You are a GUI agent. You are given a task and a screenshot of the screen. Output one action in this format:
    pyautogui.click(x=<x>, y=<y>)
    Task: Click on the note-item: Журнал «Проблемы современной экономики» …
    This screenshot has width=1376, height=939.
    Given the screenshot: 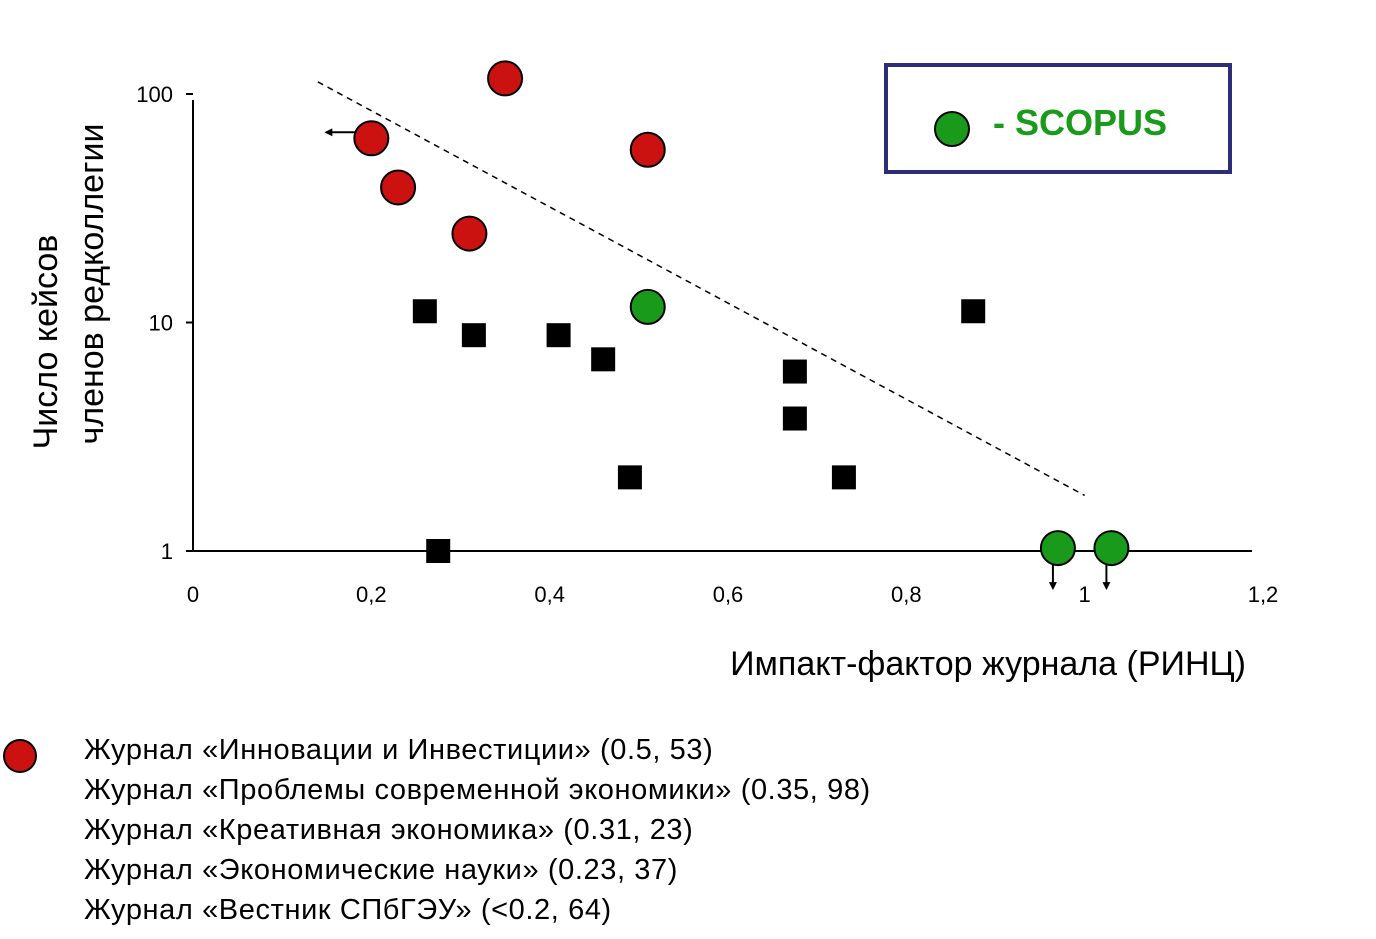 What is the action you would take?
    pyautogui.click(x=477, y=790)
    